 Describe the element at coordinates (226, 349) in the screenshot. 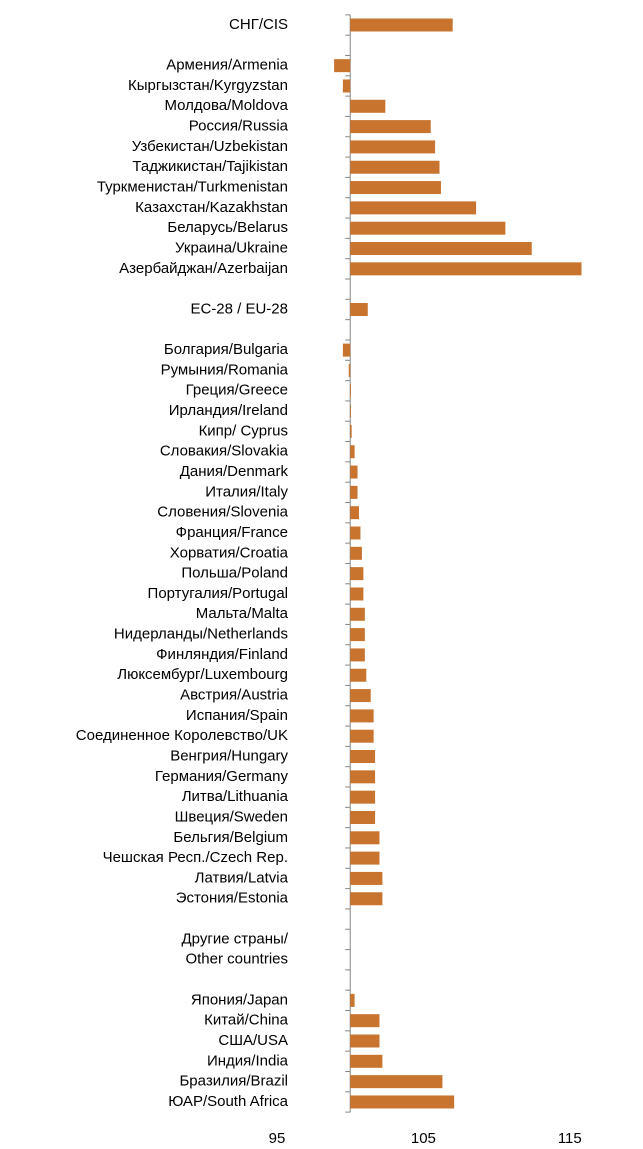

I see `y-tick-label: Болгария/Bulgaria` at that location.